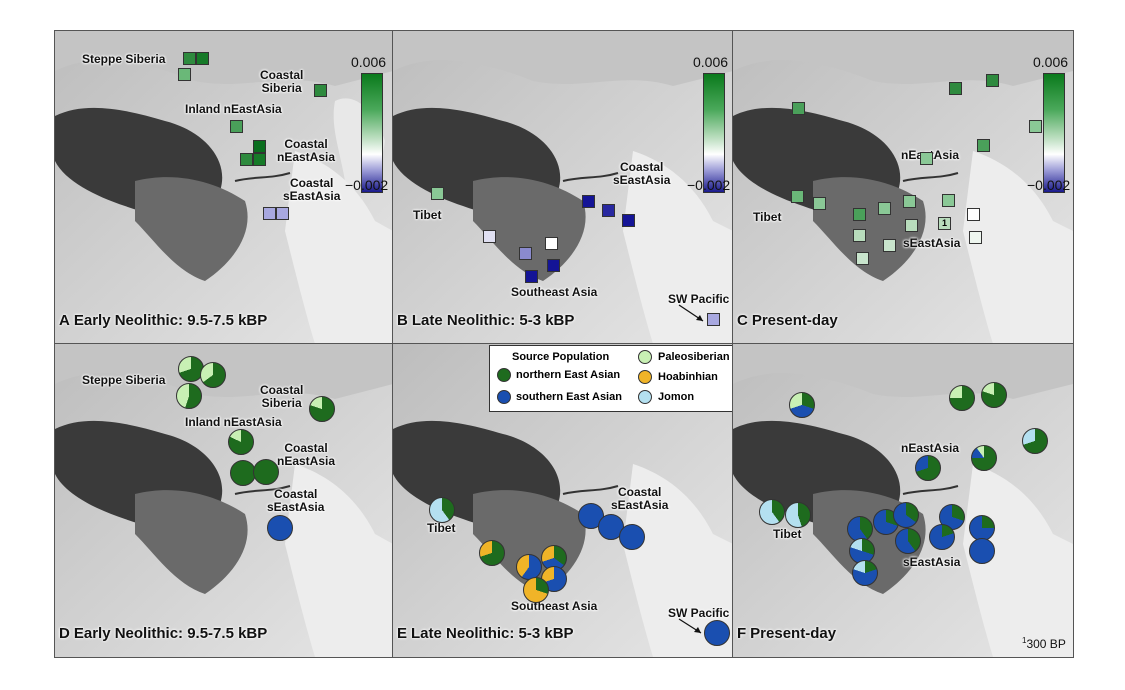  I want to click on scale-note-sup: 1, so click(1024, 640).